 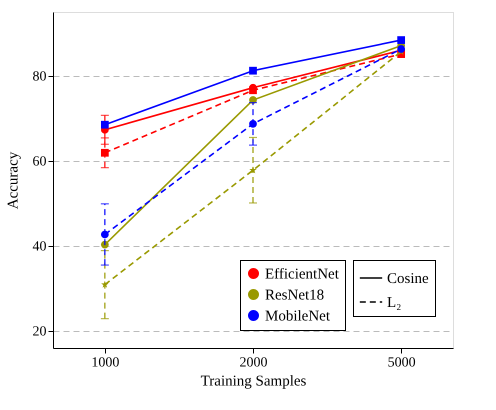 I want to click on y-tick-label: 60, so click(x=39, y=162).